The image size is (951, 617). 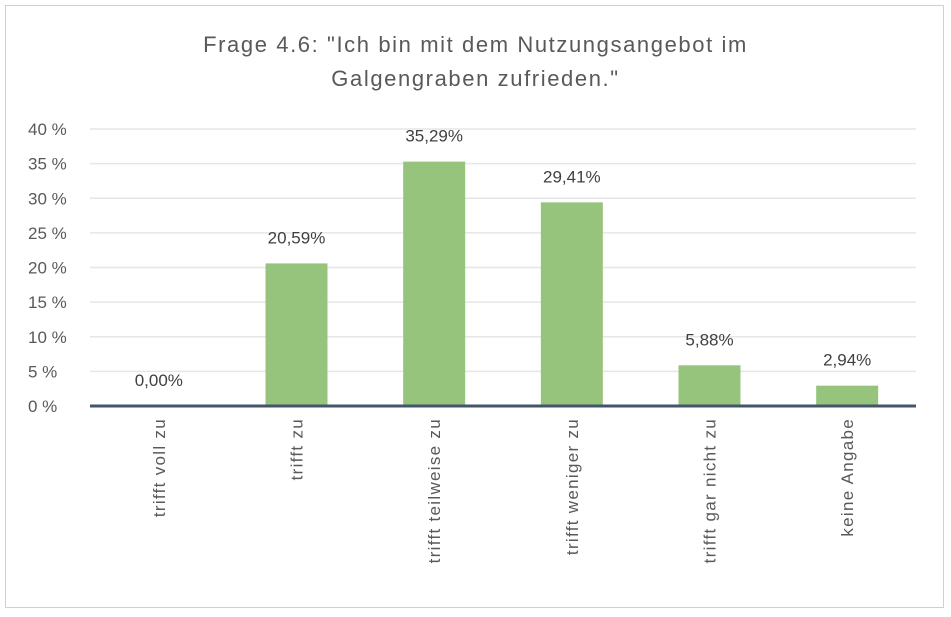 I want to click on data-label: 29,41%, so click(x=572, y=176).